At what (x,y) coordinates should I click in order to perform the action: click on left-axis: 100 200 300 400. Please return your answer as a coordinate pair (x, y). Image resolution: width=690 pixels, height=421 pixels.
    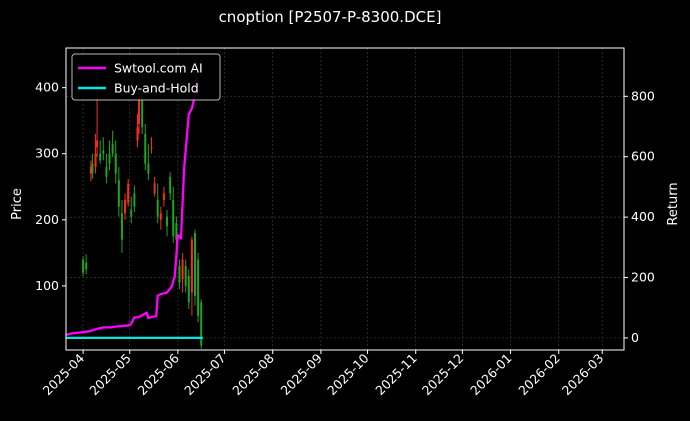
    Looking at the image, I should click on (50, 186).